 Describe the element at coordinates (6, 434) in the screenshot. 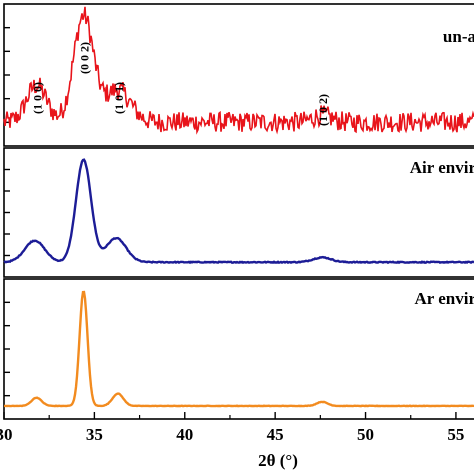

I see `x-tick-label: 30` at that location.